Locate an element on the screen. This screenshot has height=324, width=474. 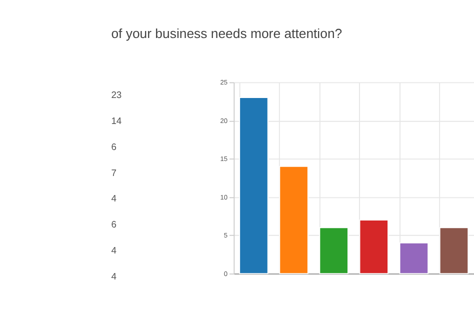
text: 14 is located at coordinates (116, 120).